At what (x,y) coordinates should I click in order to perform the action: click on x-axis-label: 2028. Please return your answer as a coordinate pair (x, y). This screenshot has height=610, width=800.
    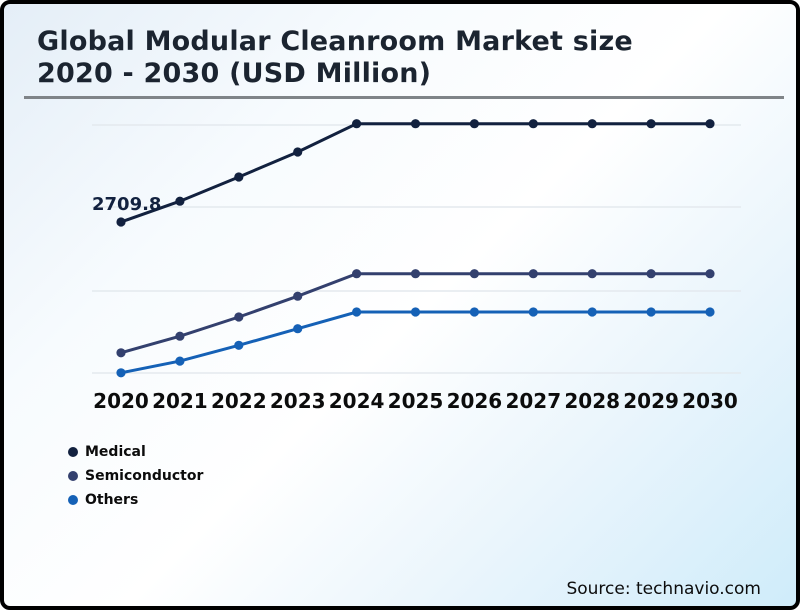
    Looking at the image, I should click on (592, 401).